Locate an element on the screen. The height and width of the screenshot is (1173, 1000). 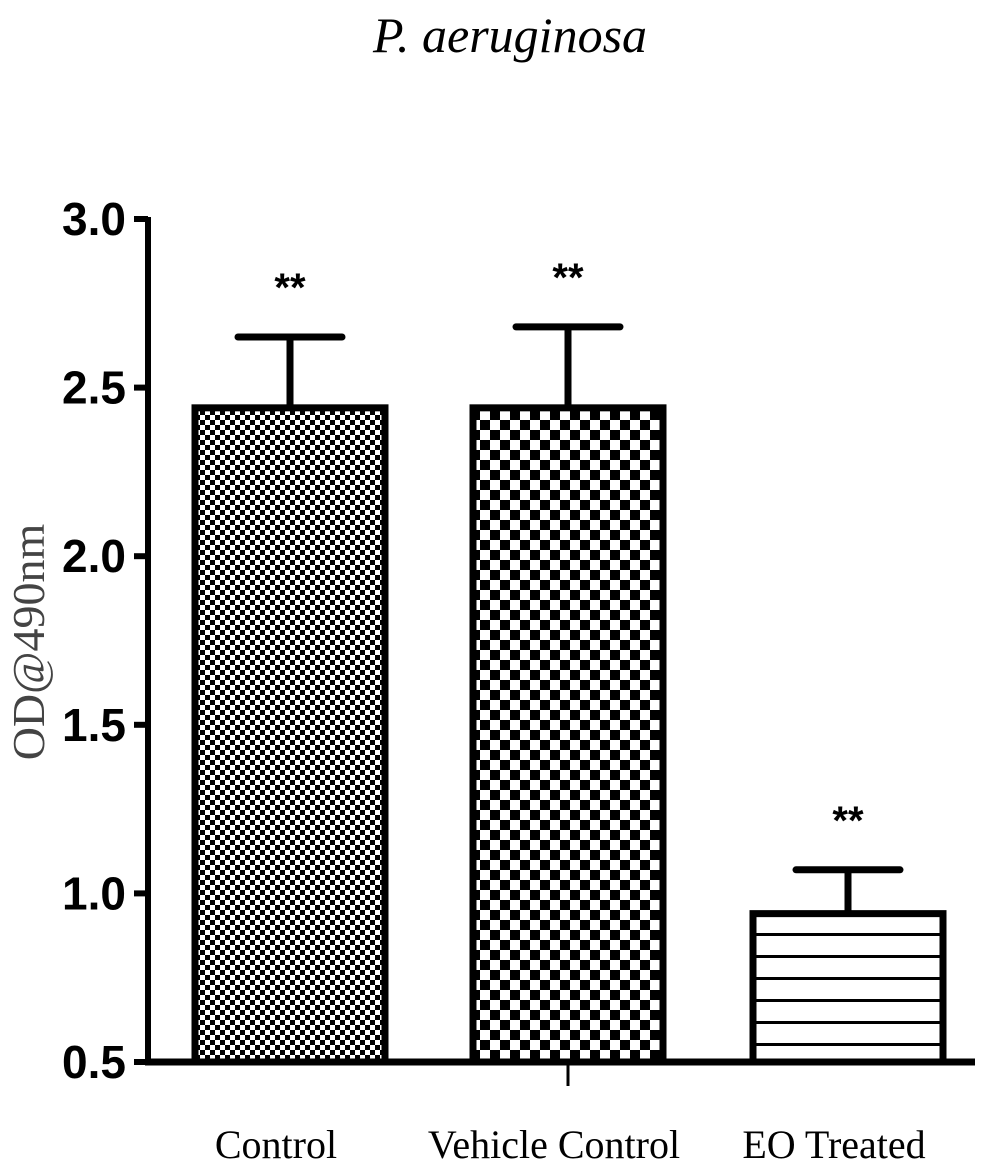
x-category-label: Vehicle Control is located at coordinates (554, 1144).